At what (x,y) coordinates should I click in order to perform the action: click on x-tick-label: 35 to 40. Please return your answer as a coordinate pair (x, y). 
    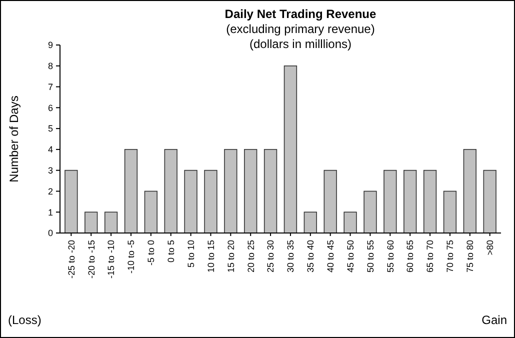
    Looking at the image, I should click on (311, 256).